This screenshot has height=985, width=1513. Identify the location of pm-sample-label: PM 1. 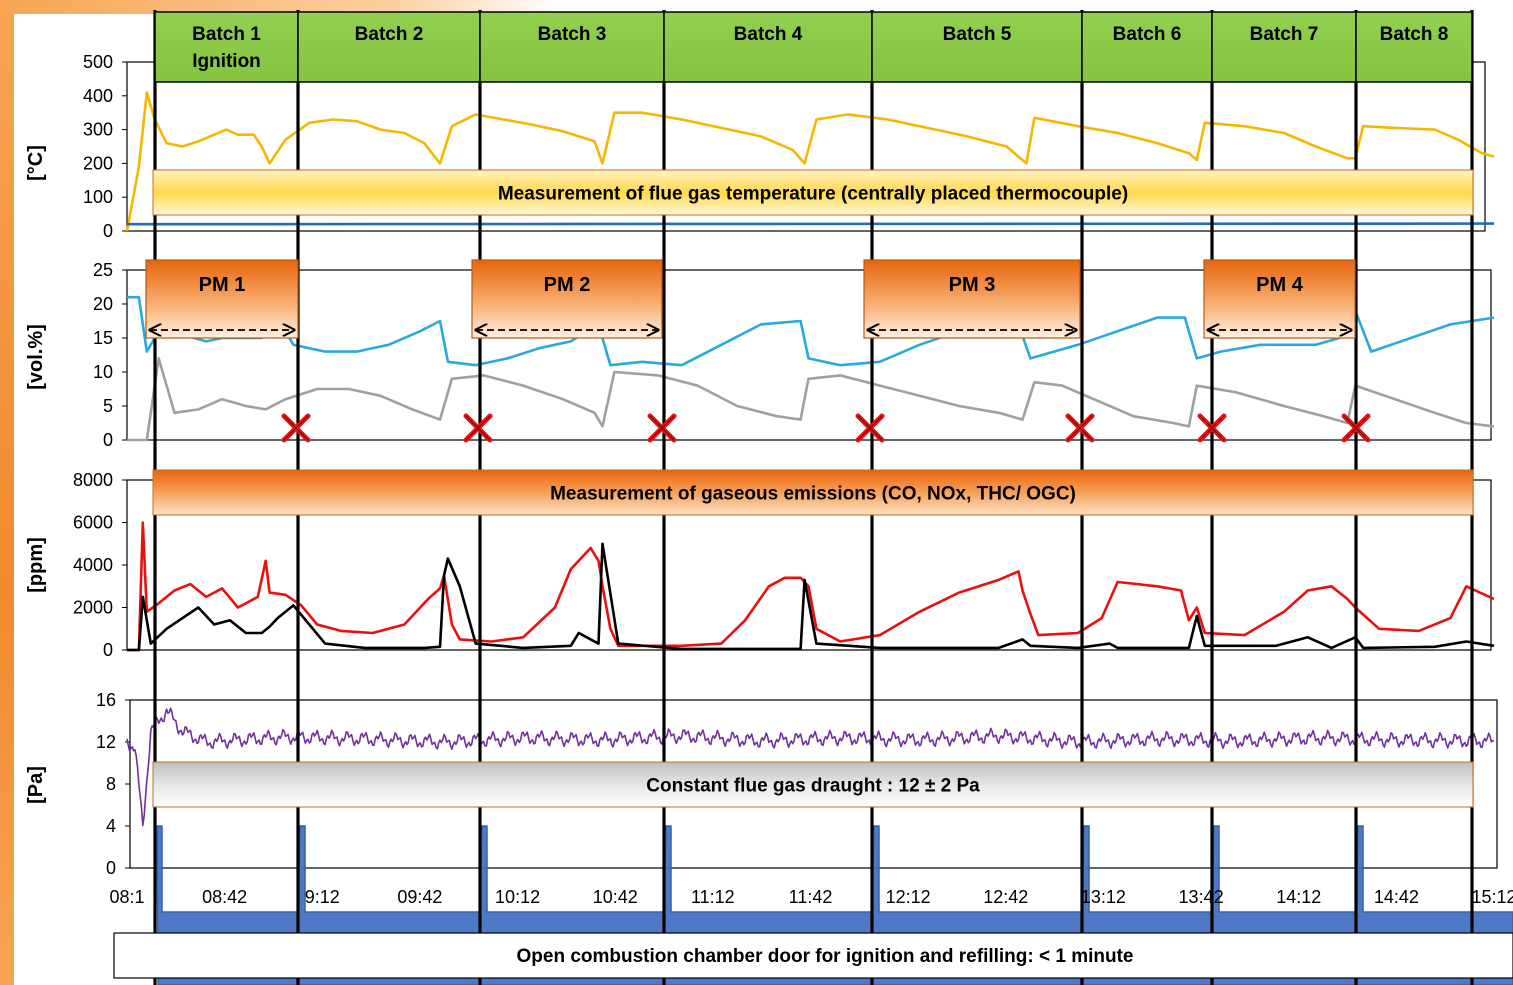
(222, 285).